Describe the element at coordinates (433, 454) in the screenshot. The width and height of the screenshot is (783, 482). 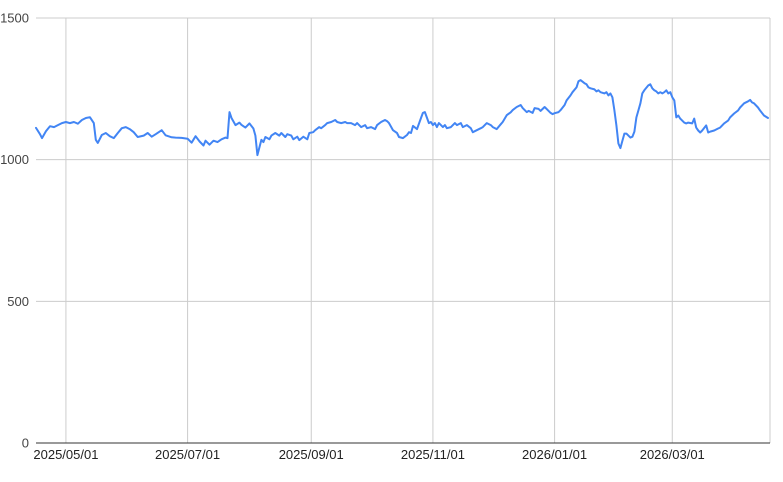
I see `x-axis-tick-label: 2025/11/01` at that location.